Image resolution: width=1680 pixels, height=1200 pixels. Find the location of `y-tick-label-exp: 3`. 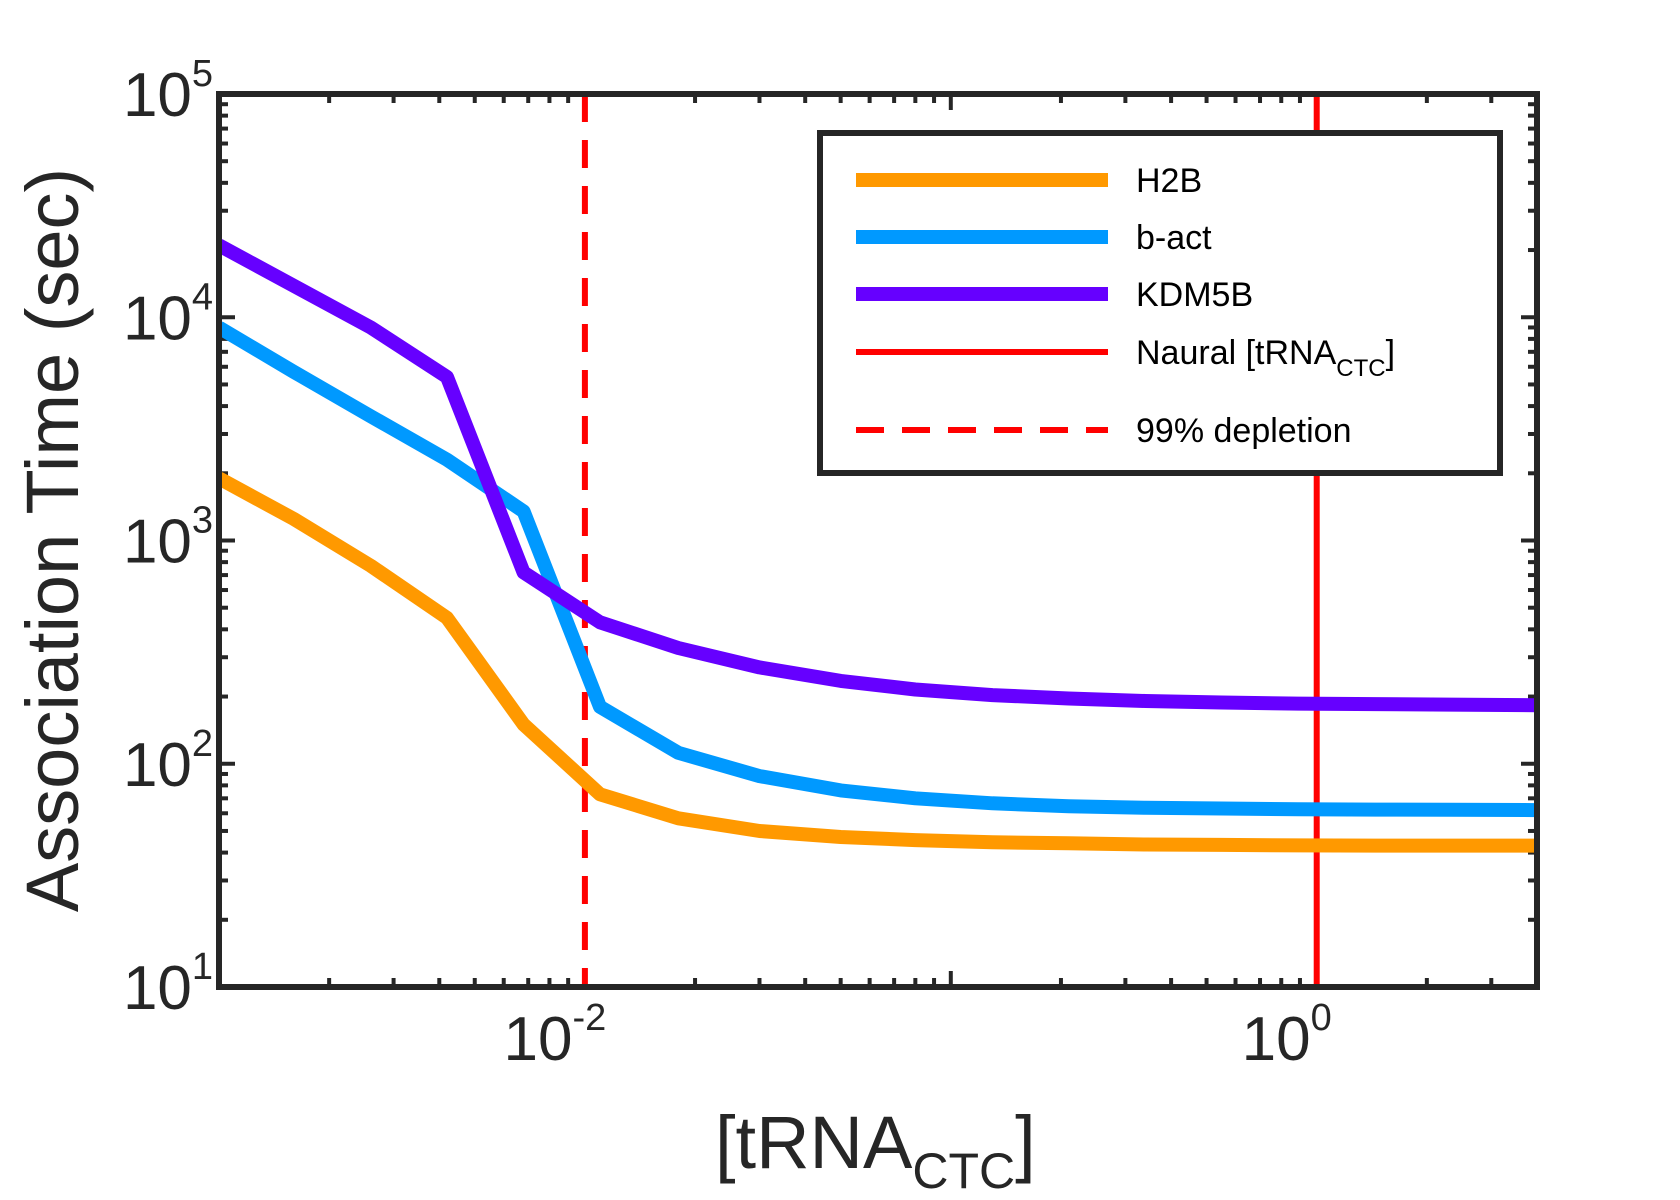

y-tick-label-exp: 3 is located at coordinates (202, 521).